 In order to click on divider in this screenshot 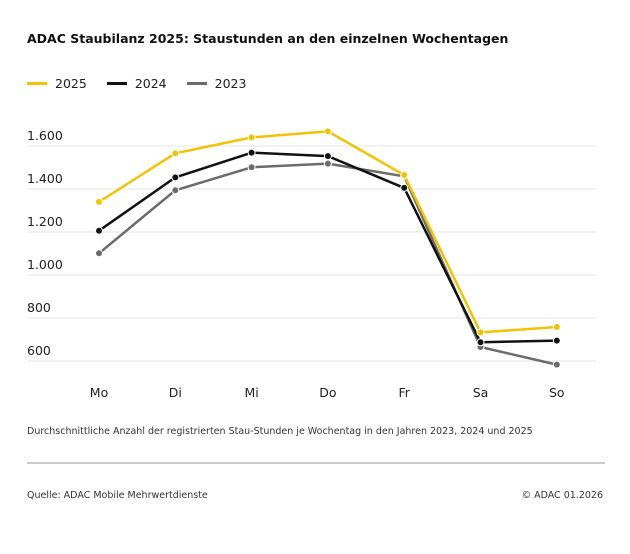, I will do `click(316, 463)`.